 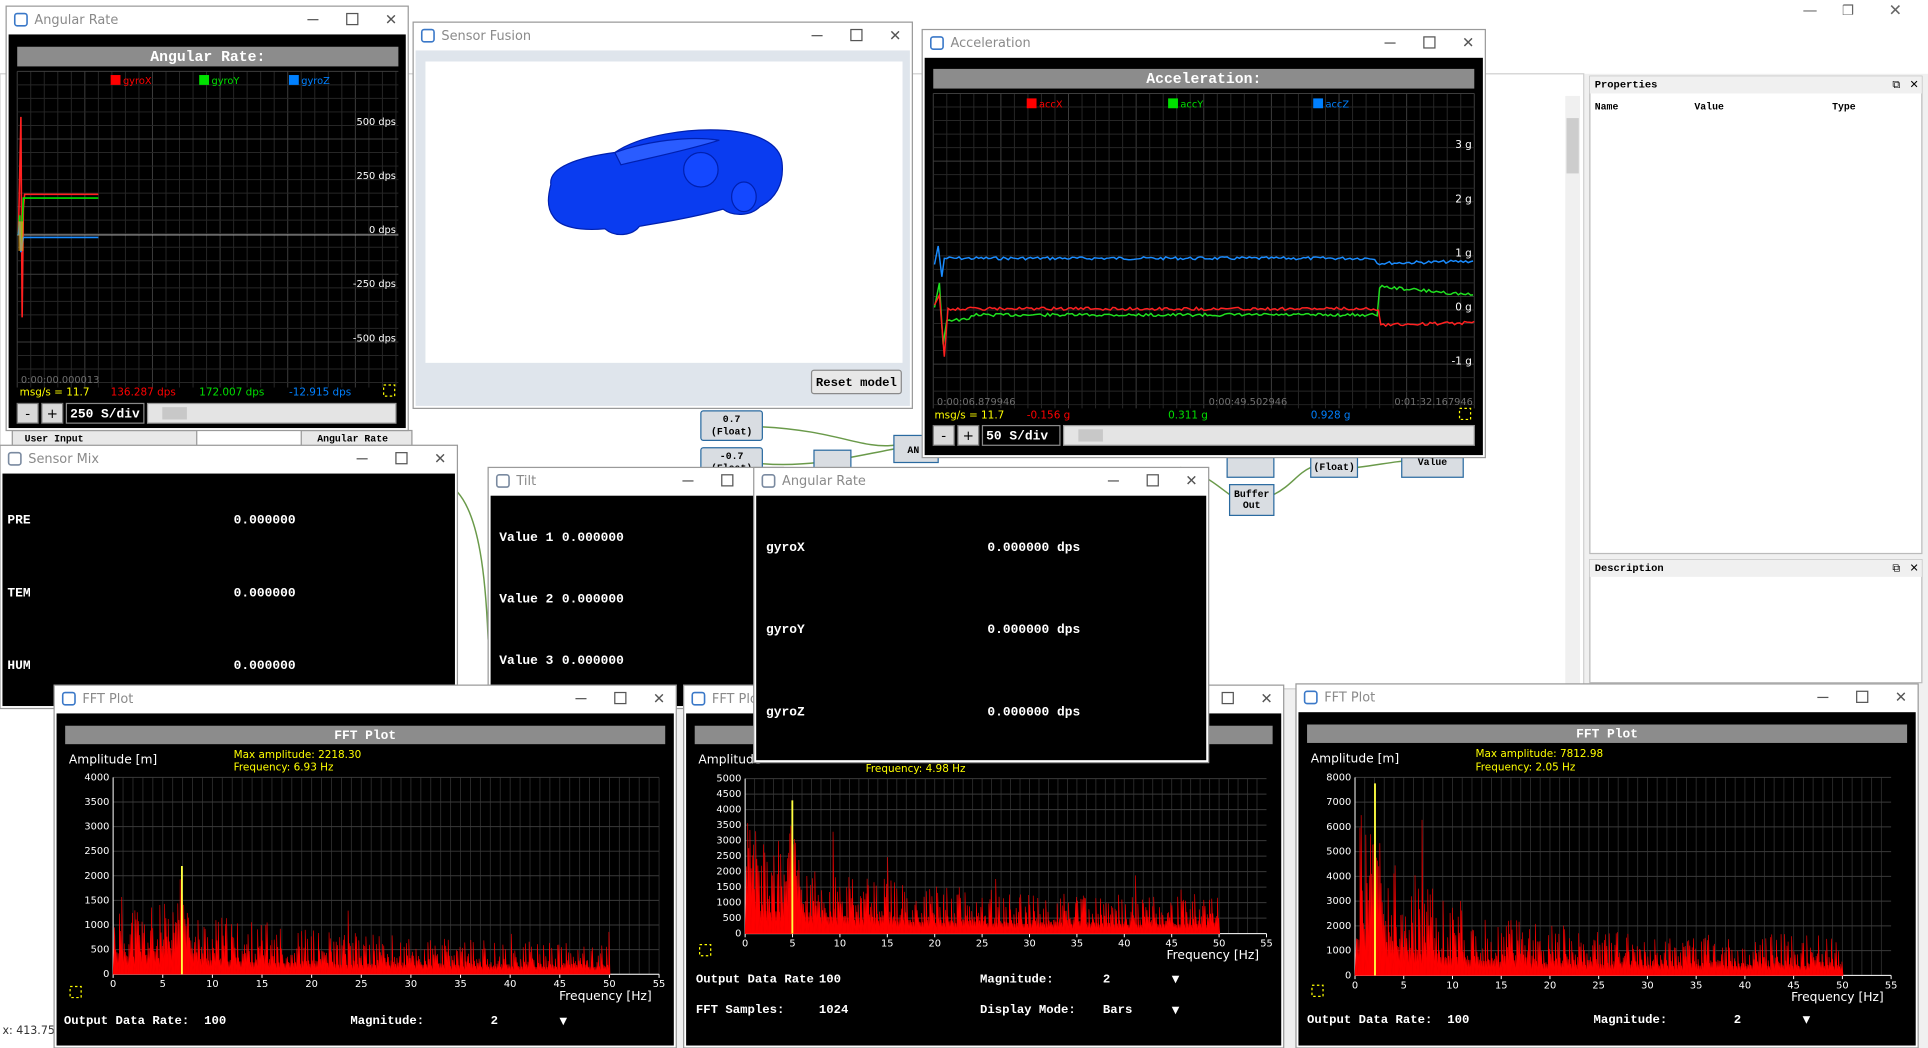 I want to click on y-tick-label: -250 dps, so click(x=374, y=284).